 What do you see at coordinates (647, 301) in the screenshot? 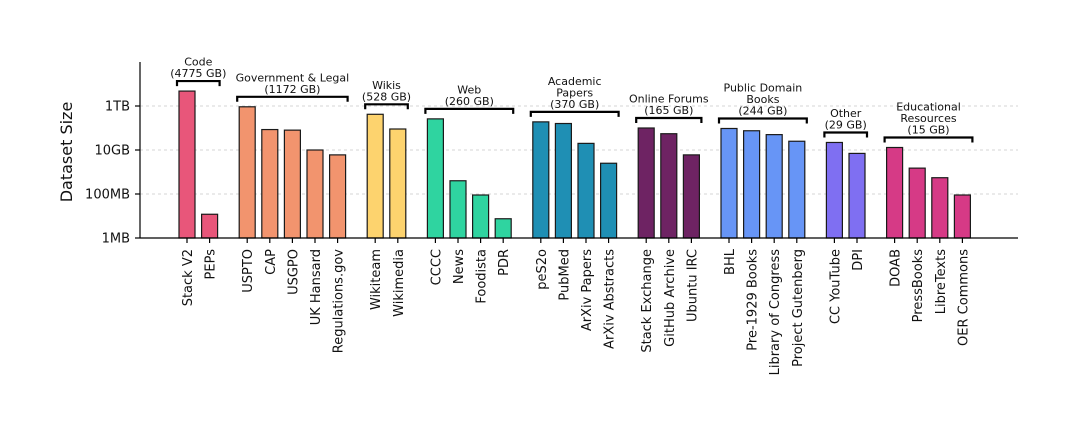
I see `x-tick-label: Stack Exchange` at bounding box center [647, 301].